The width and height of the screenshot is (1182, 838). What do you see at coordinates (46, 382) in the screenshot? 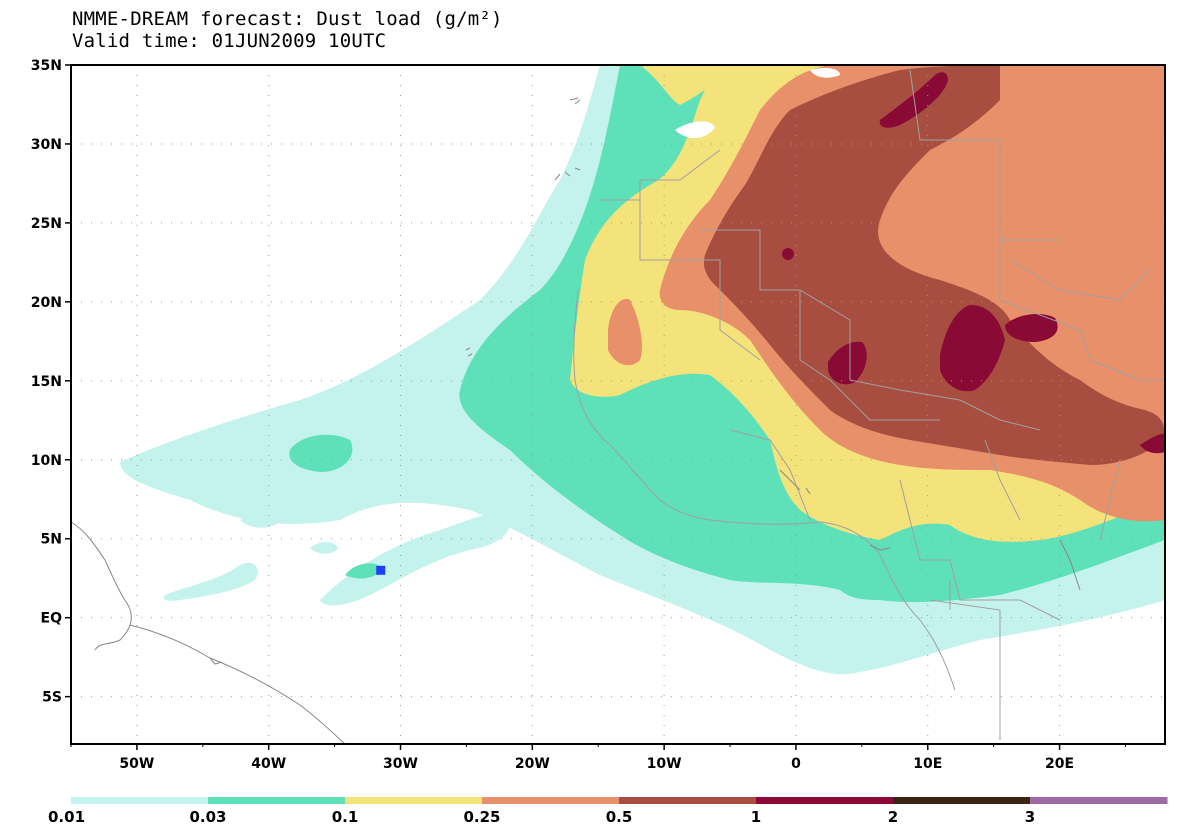
I see `lat-tick-label: 15N` at bounding box center [46, 382].